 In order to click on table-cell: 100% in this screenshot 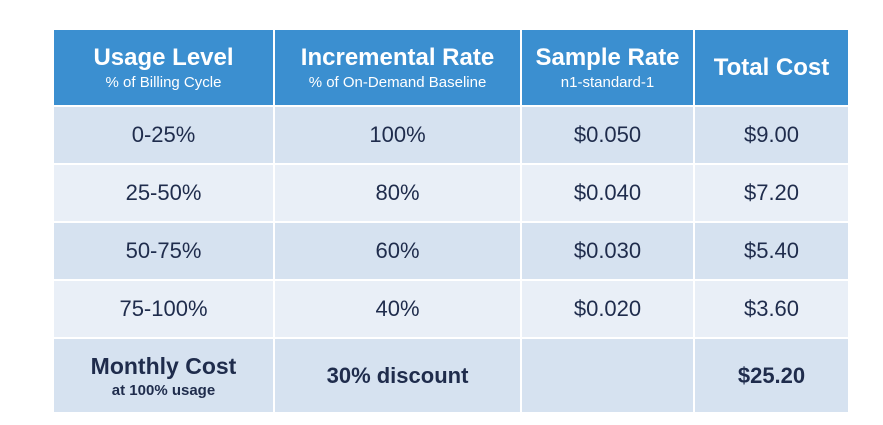, I will do `click(397, 135)`.